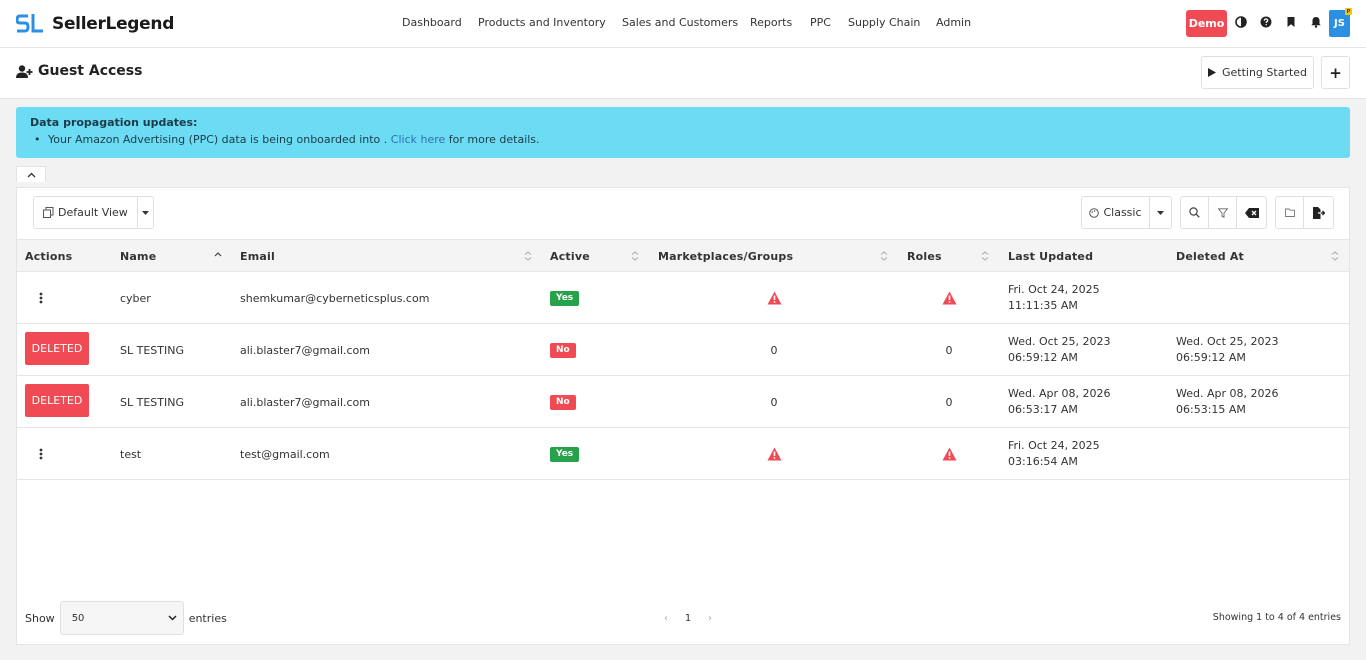  I want to click on cell-last-updated: Wed. Apr 08, 2026 06:53:17 AM, so click(1059, 402).